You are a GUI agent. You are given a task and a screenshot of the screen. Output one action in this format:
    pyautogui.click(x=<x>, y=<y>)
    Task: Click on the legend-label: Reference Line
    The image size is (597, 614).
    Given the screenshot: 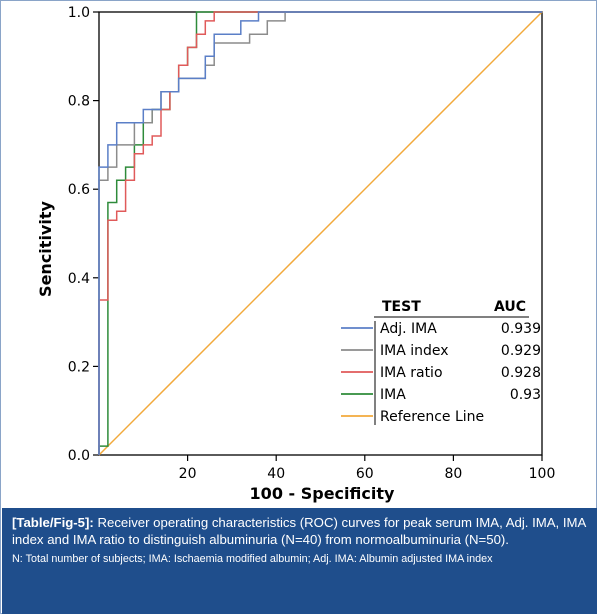 What is the action you would take?
    pyautogui.click(x=432, y=417)
    